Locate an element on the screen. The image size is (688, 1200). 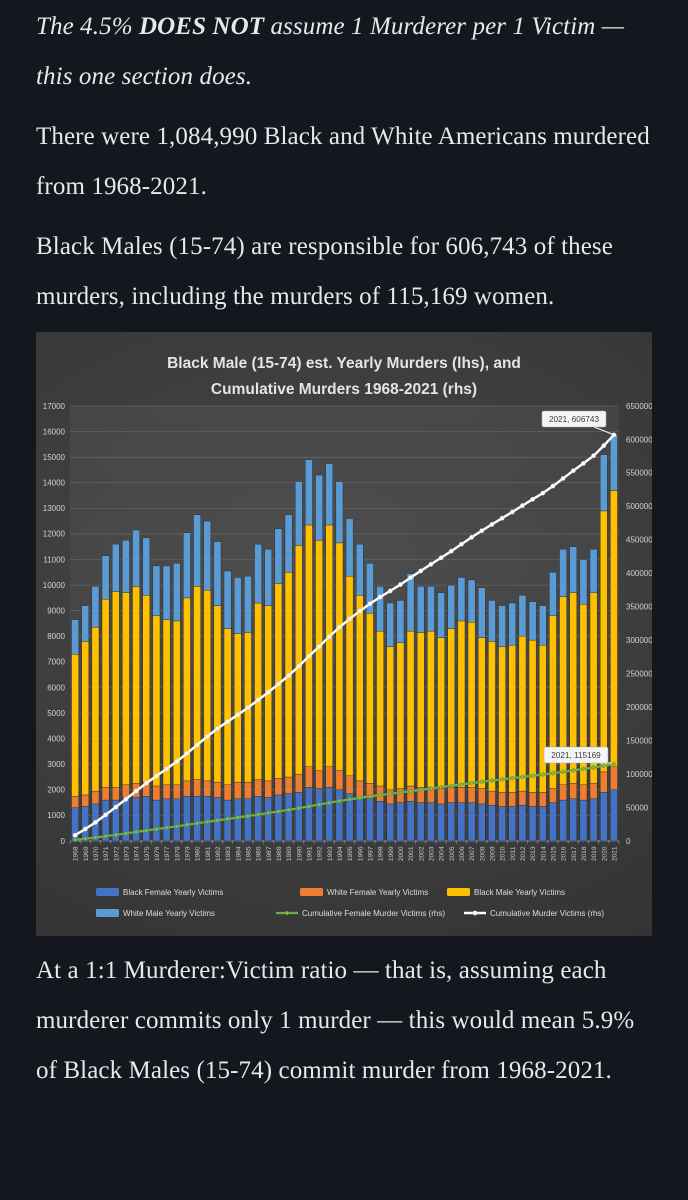
svg-text: White Male Yearly Victims is located at coordinates (169, 913).